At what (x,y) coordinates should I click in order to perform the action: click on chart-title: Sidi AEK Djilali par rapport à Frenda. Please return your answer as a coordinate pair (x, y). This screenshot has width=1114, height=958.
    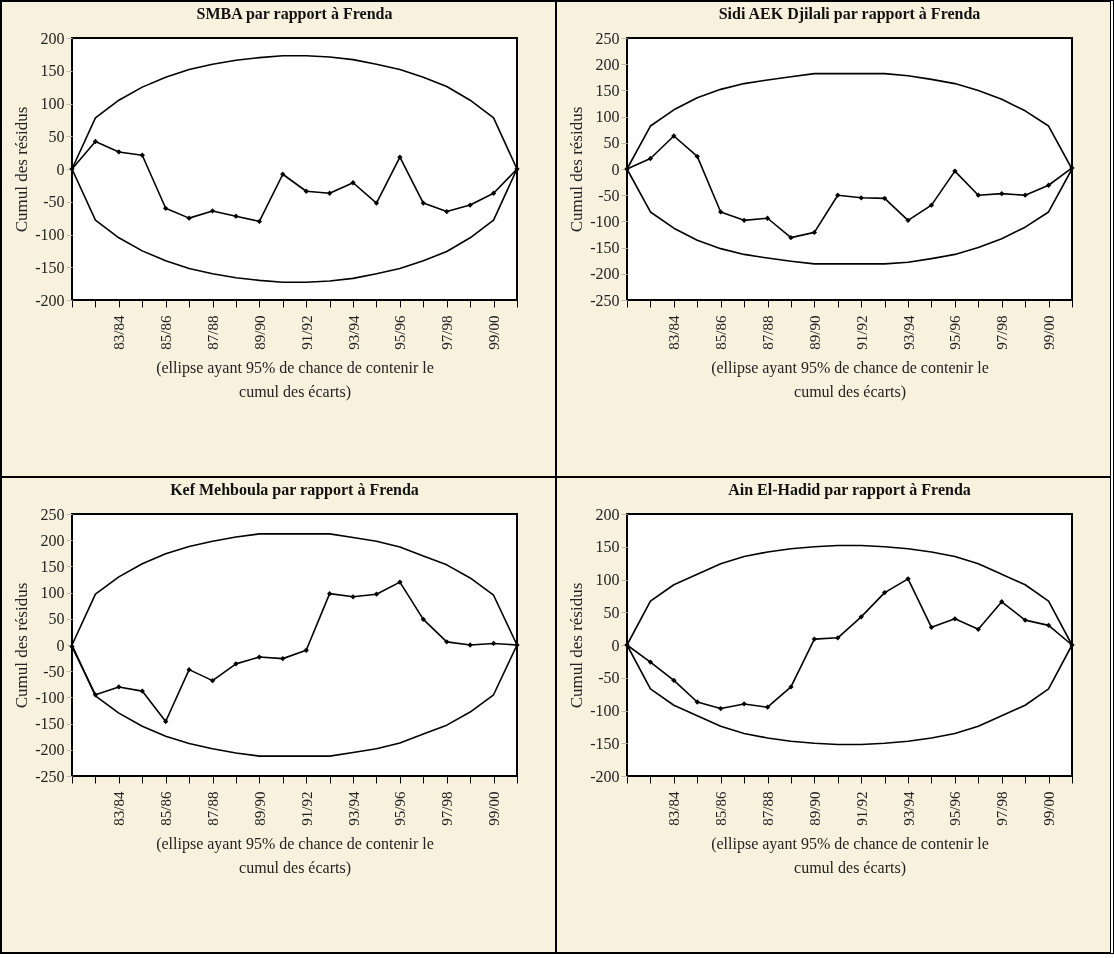
    Looking at the image, I should click on (849, 14).